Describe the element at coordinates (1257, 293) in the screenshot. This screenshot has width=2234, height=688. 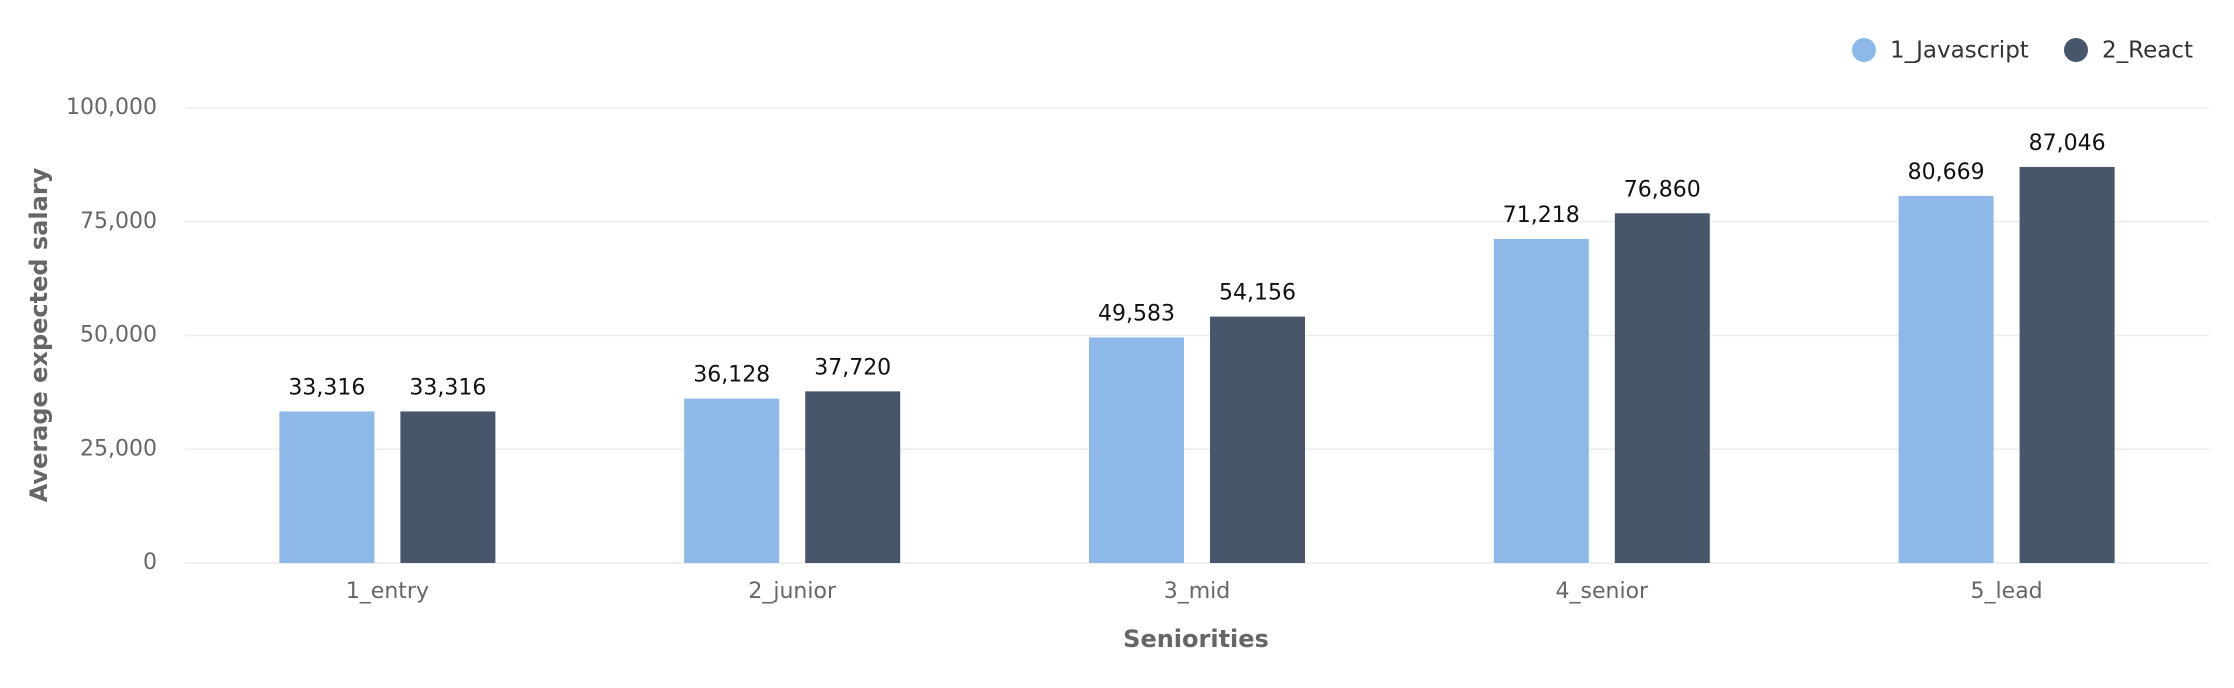
I see `value-label: 54,156` at that location.